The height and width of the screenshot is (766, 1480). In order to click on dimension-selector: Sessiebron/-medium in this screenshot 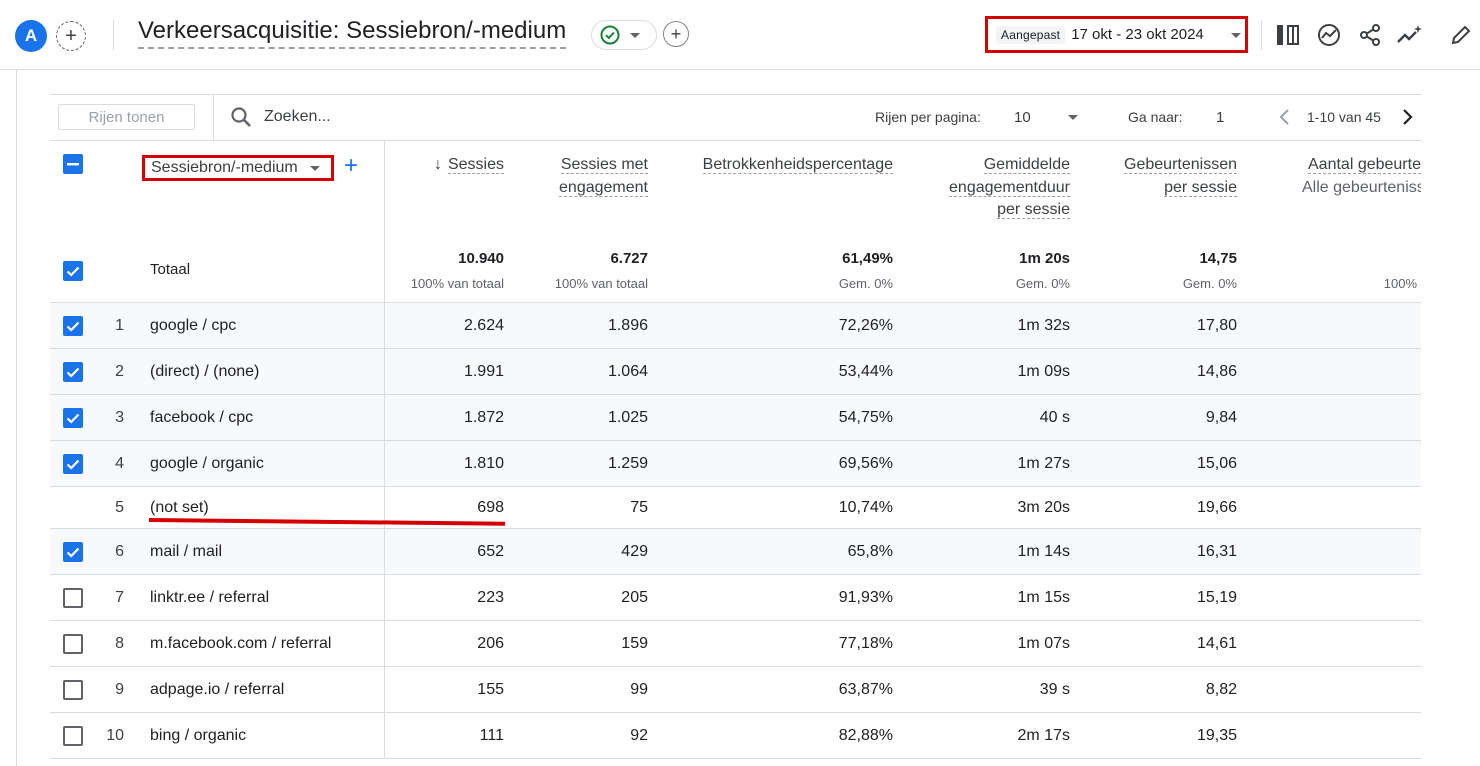, I will do `click(238, 168)`.